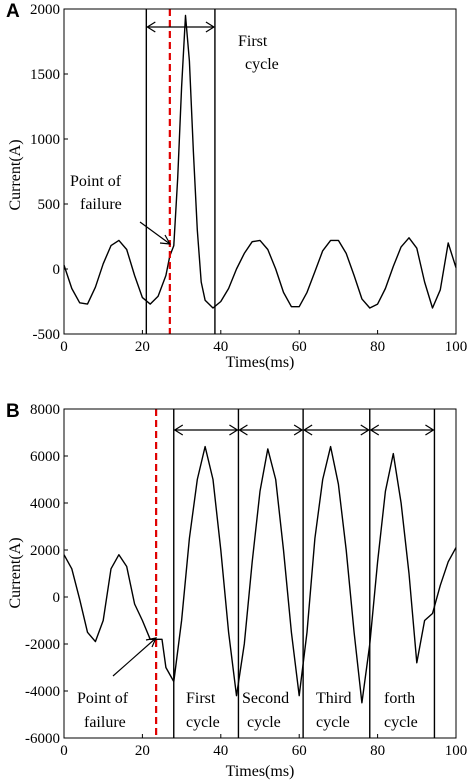  I want to click on panel-b-cycle-arrow-0-head-right, so click(234, 430).